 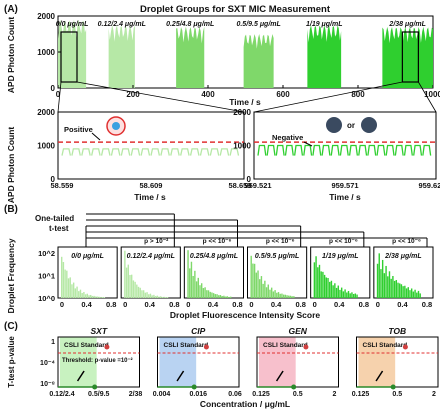 I want to click on threshold-label: Threshold: p-value =10⁻², so click(x=97, y=360).